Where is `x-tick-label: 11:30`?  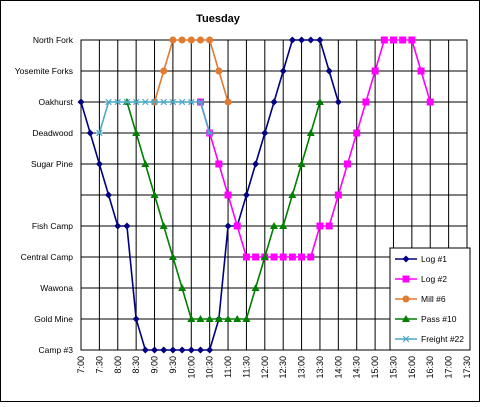 x-tick-label: 11:30 is located at coordinates (246, 367).